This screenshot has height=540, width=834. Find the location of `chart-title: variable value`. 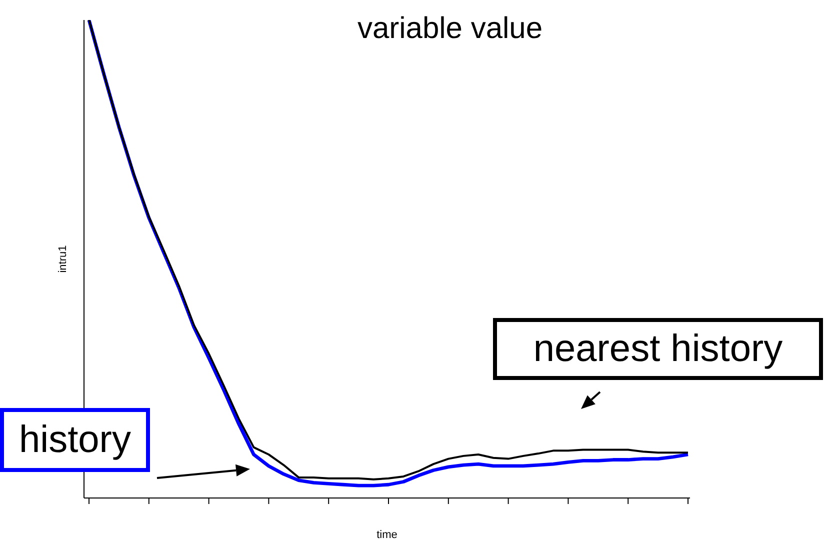

chart-title: variable value is located at coordinates (450, 29).